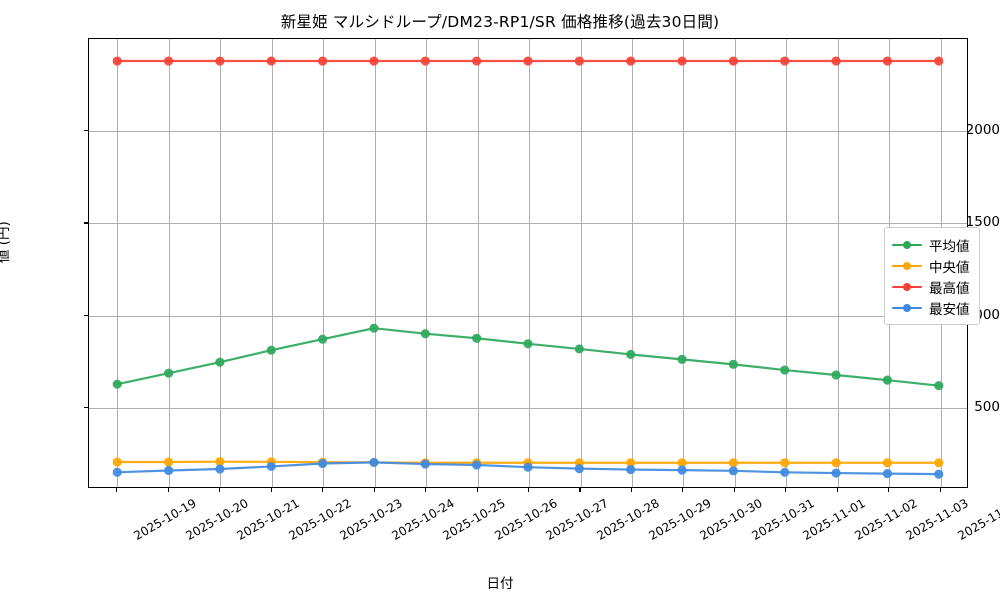 This screenshot has width=1000, height=600. I want to click on legend-item-label: 最高値, so click(949, 288).